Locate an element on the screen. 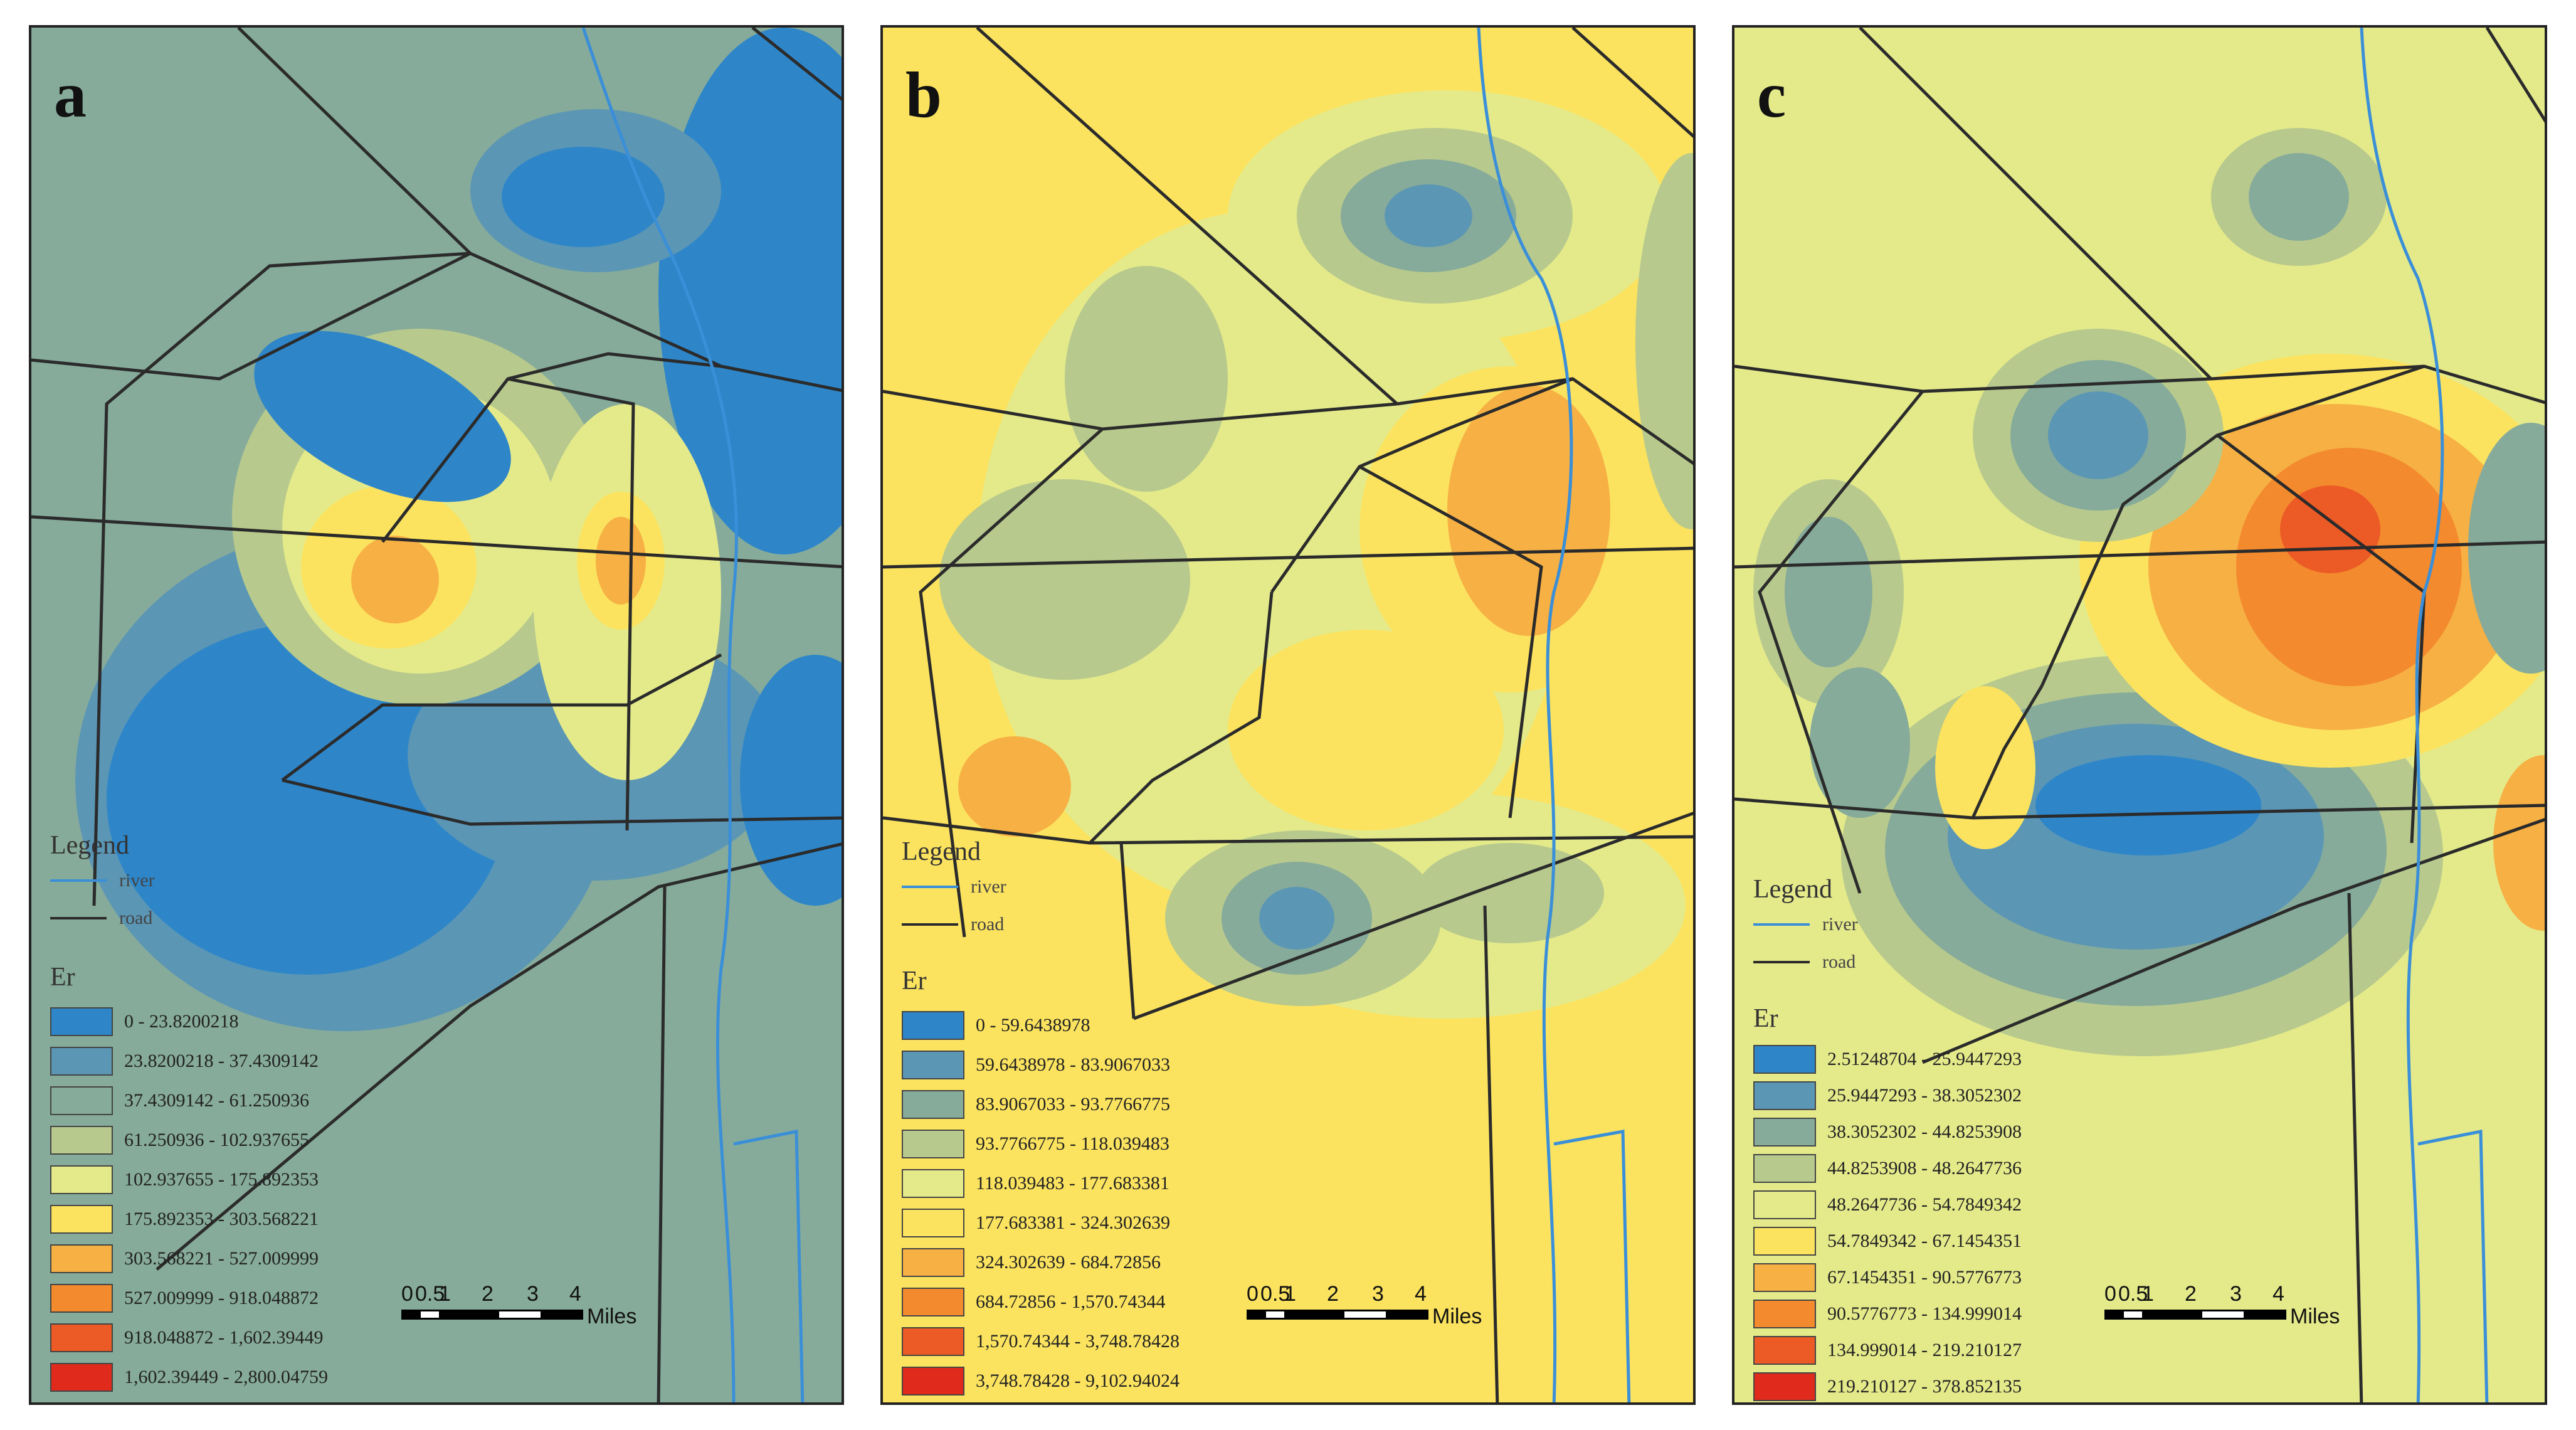 This screenshot has width=2576, height=1430. class-range: 684.72856 - 1,570.74344 is located at coordinates (1071, 1301).